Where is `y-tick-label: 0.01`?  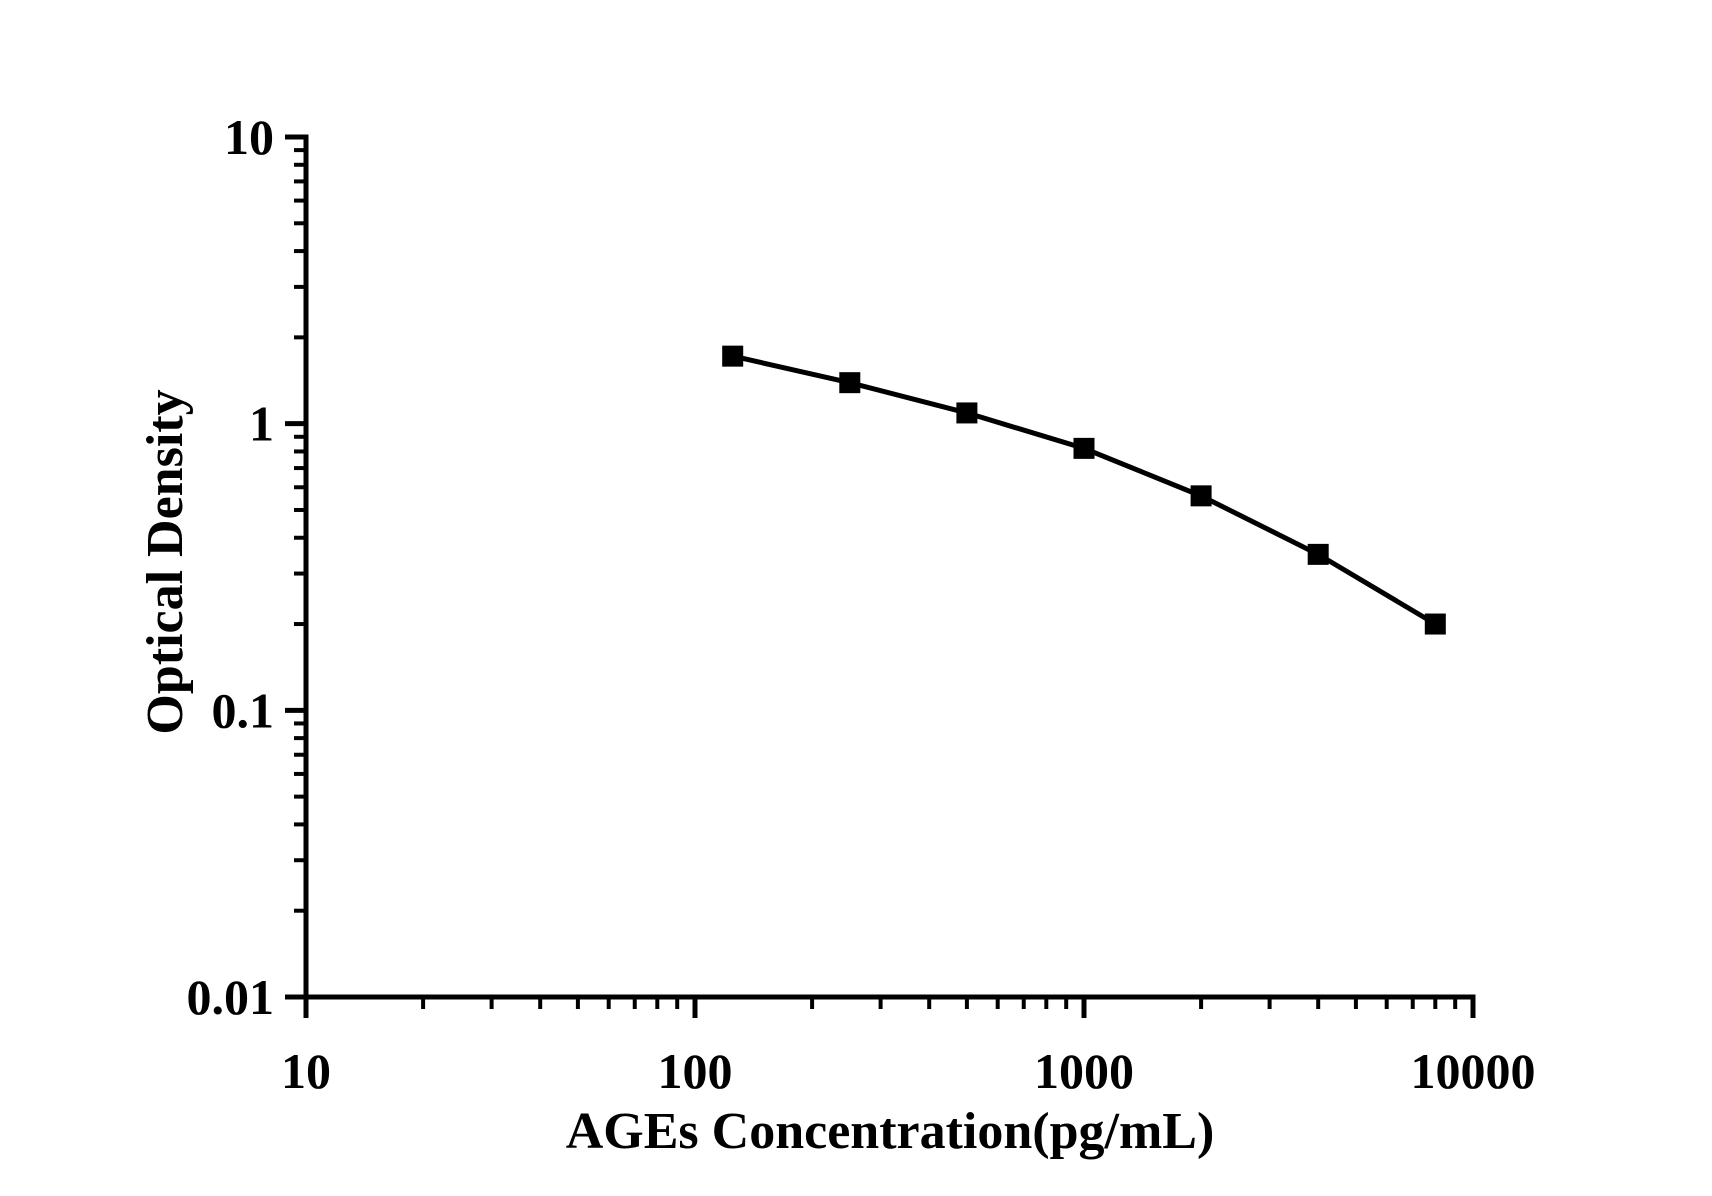 y-tick-label: 0.01 is located at coordinates (231, 997).